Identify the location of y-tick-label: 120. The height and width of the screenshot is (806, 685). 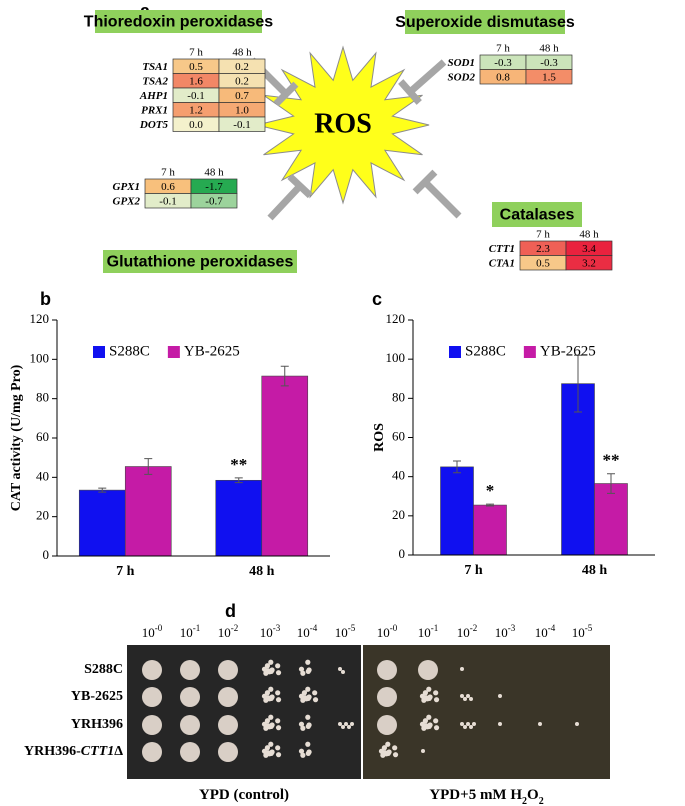
(40, 318).